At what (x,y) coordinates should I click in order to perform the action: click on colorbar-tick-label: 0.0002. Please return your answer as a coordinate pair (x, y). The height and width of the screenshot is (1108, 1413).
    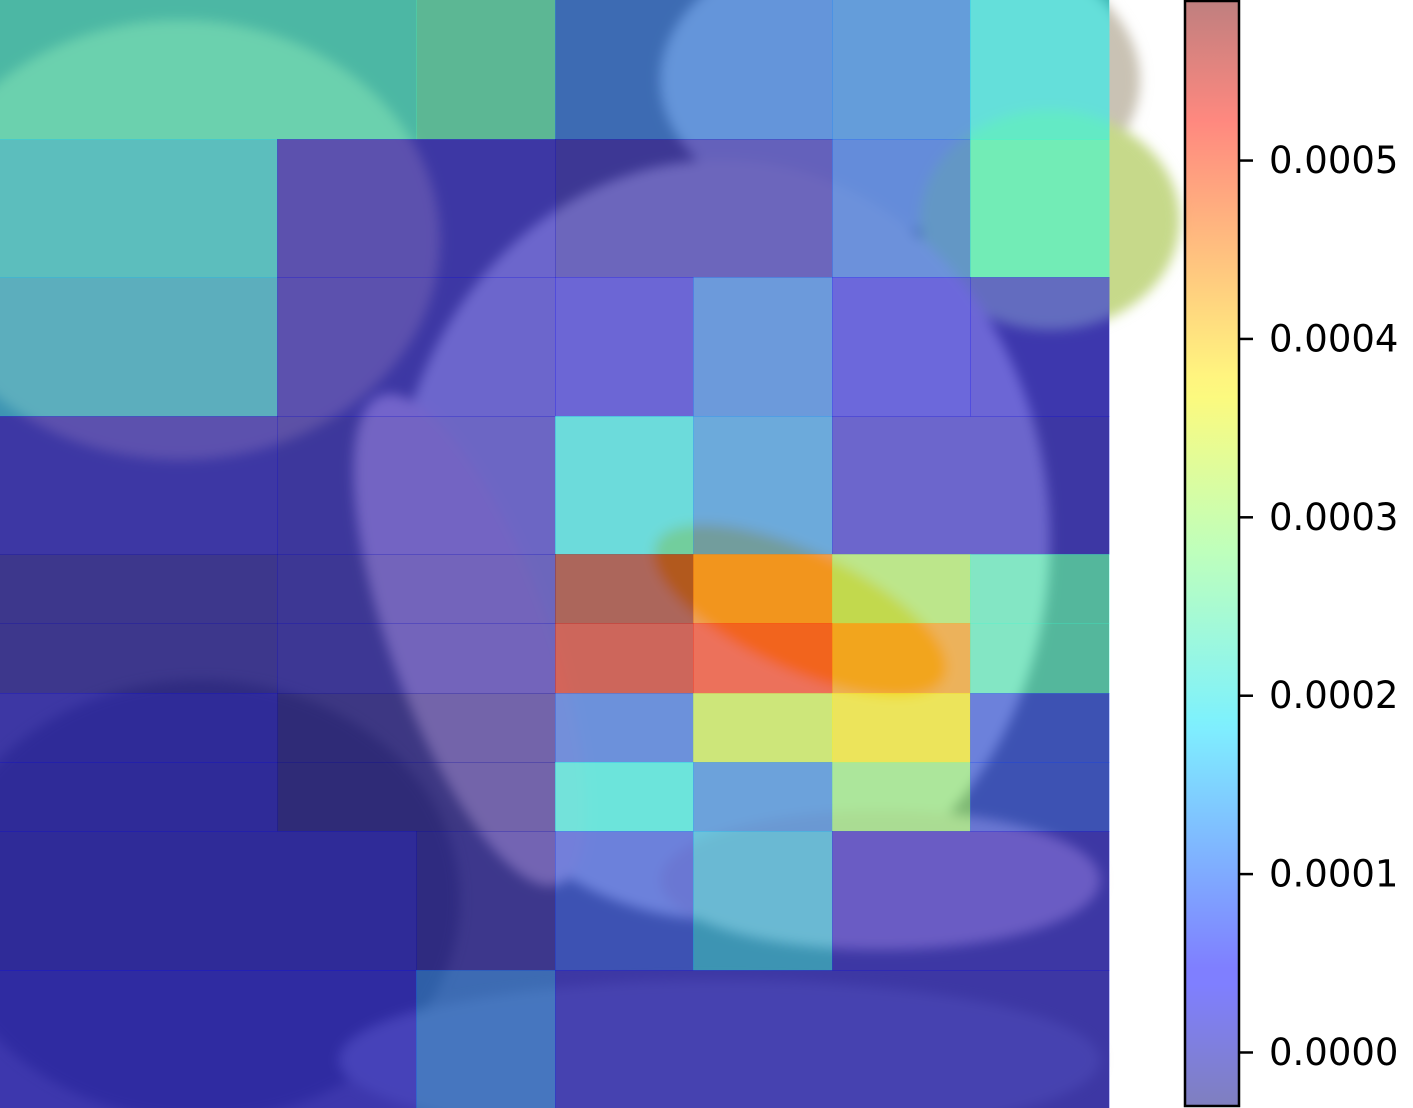
    Looking at the image, I should click on (1333, 695).